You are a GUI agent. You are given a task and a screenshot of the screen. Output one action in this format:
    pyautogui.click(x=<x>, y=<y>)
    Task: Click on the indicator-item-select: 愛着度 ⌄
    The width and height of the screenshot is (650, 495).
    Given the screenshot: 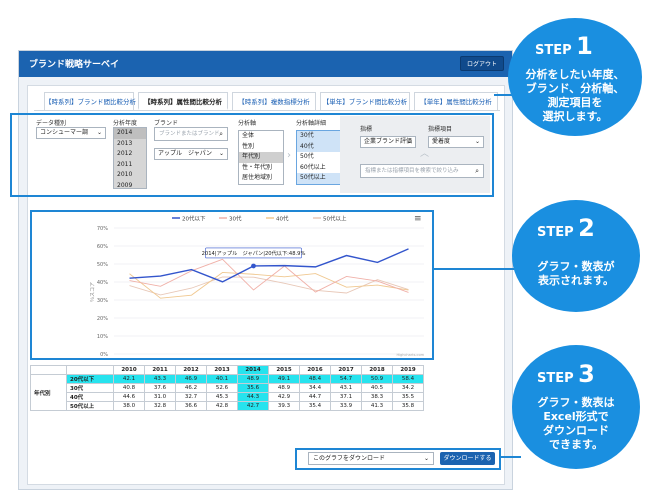 What is the action you would take?
    pyautogui.click(x=456, y=142)
    